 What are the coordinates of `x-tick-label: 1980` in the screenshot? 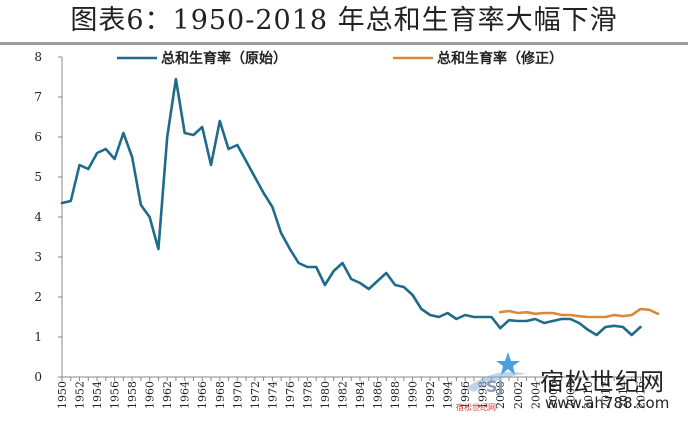 It's located at (325, 395).